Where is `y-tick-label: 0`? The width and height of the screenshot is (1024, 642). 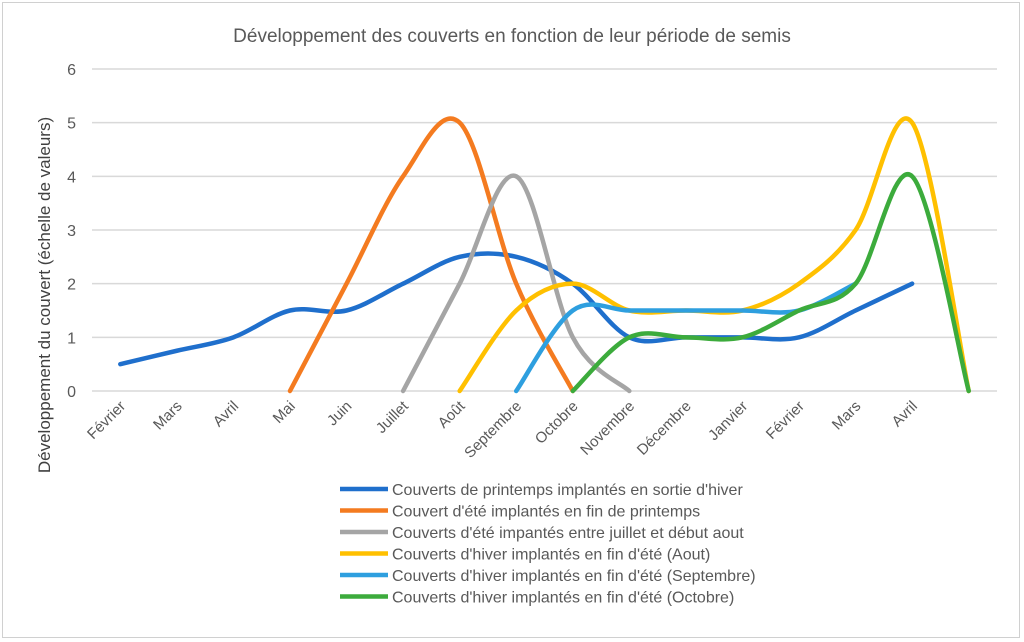 y-tick-label: 0 is located at coordinates (71, 392).